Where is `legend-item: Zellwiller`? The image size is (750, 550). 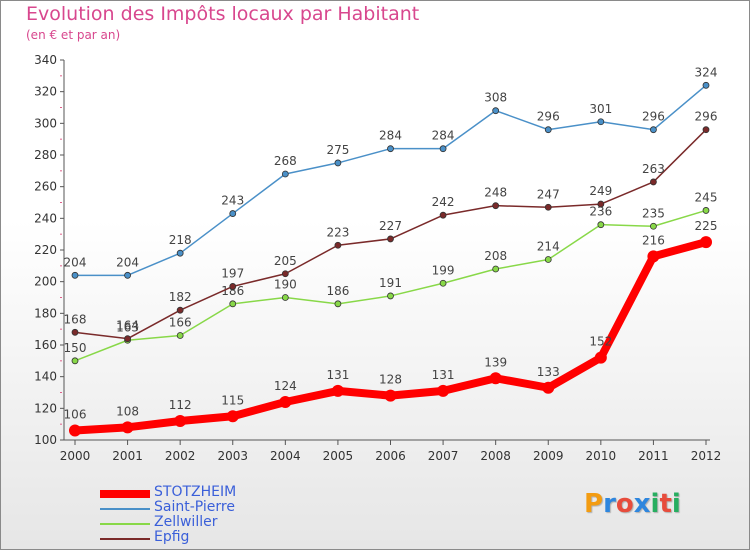 legend-item: Zellwiller is located at coordinates (200, 522).